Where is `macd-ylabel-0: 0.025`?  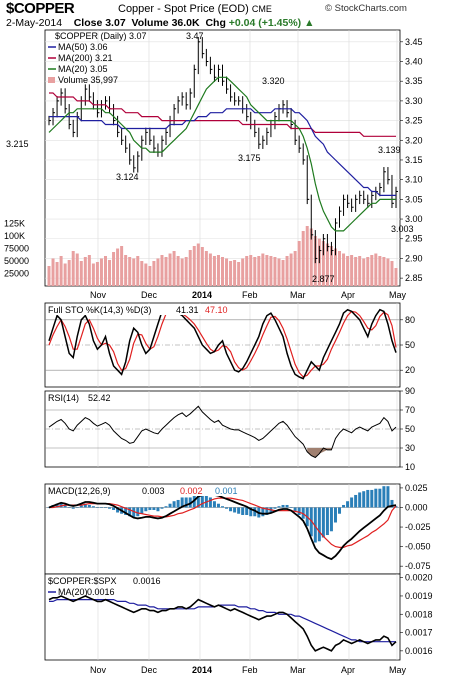 macd-ylabel-0: 0.025 is located at coordinates (416, 488).